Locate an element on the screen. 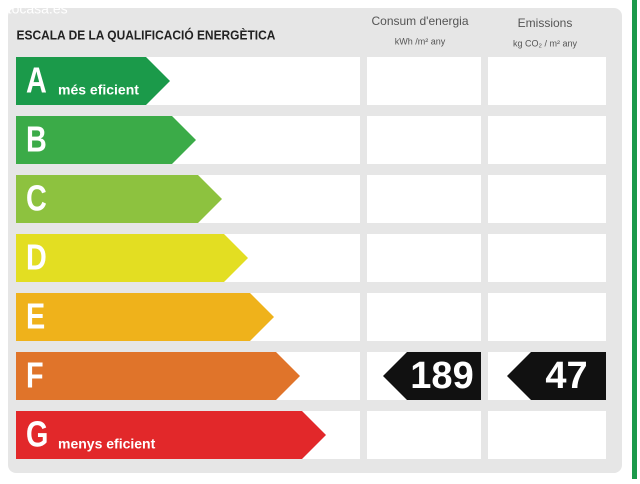 The height and width of the screenshot is (484, 640). rating-letter: E is located at coordinates (35, 315).